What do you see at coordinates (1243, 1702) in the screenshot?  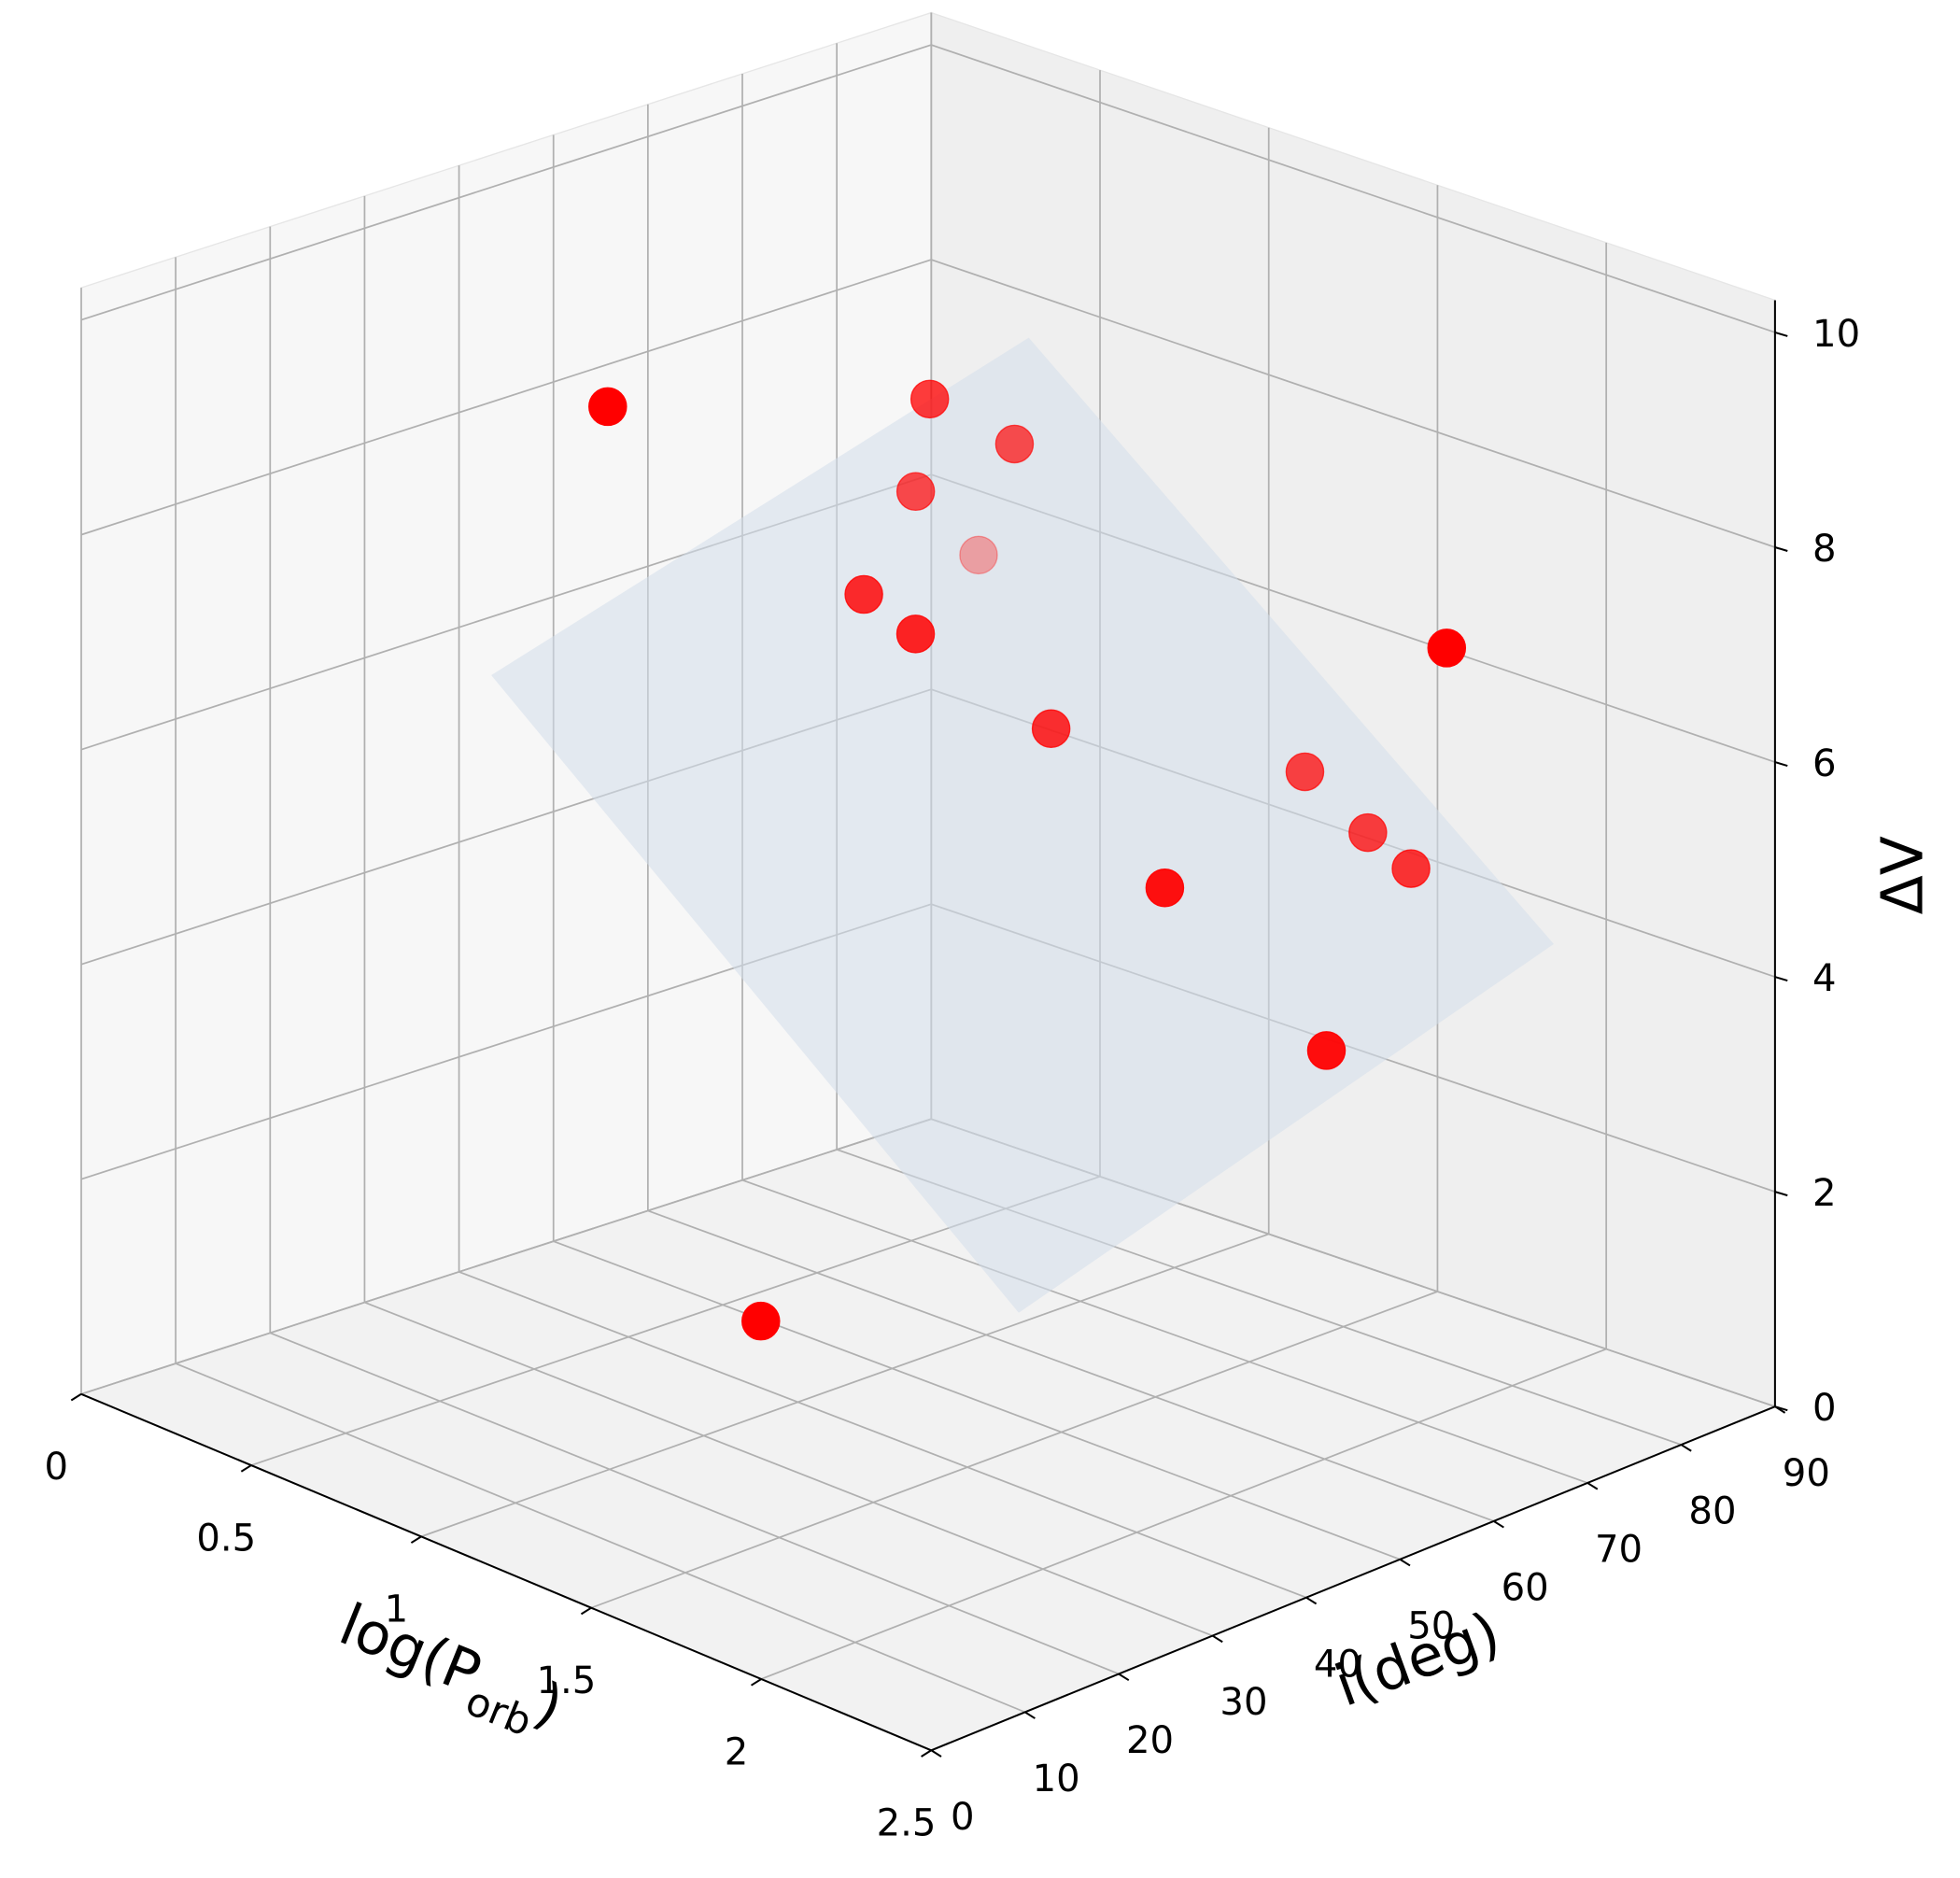 I see `y-tick-label: 30` at bounding box center [1243, 1702].